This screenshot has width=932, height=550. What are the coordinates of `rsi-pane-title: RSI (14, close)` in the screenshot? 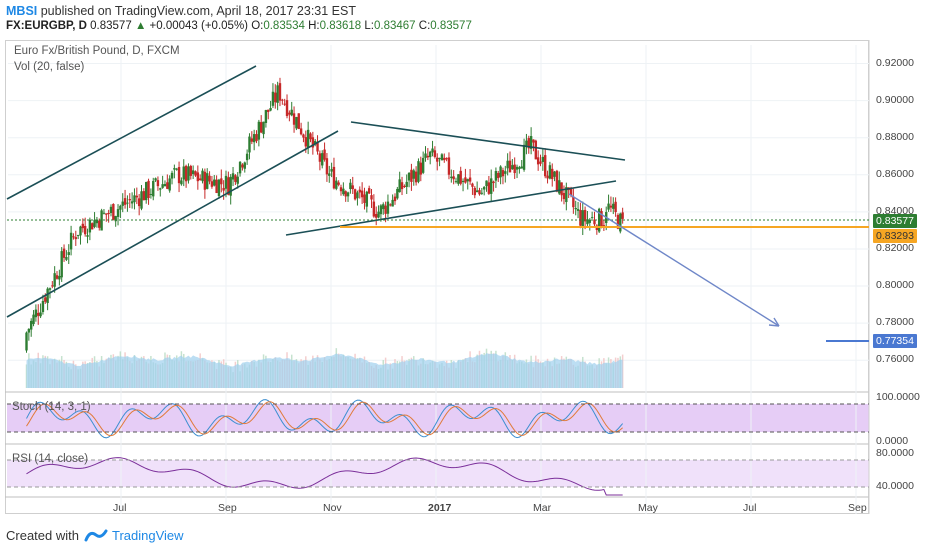 It's located at (50, 459).